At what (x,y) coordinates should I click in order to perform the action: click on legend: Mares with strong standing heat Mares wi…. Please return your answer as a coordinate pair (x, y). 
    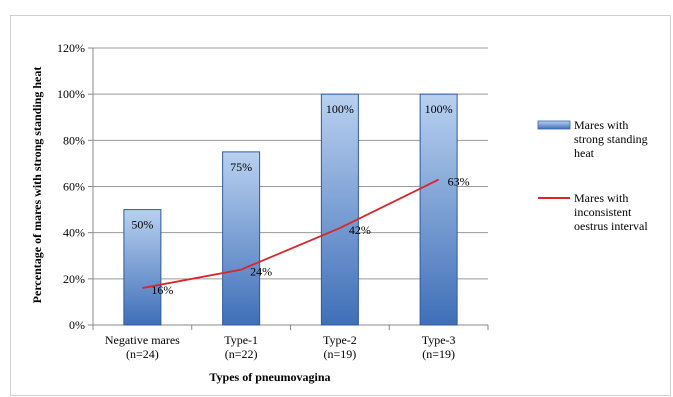
    Looking at the image, I should click on (594, 175).